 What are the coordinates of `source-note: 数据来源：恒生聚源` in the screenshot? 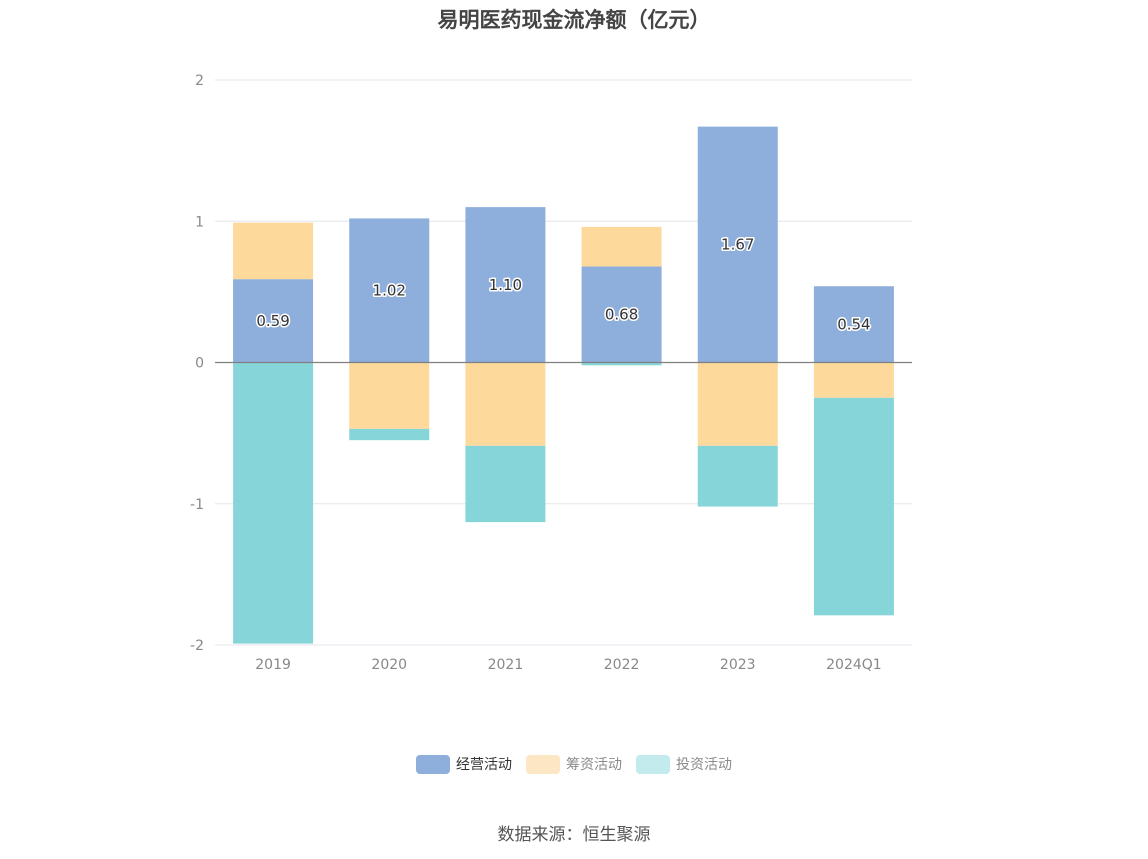 It's located at (574, 835).